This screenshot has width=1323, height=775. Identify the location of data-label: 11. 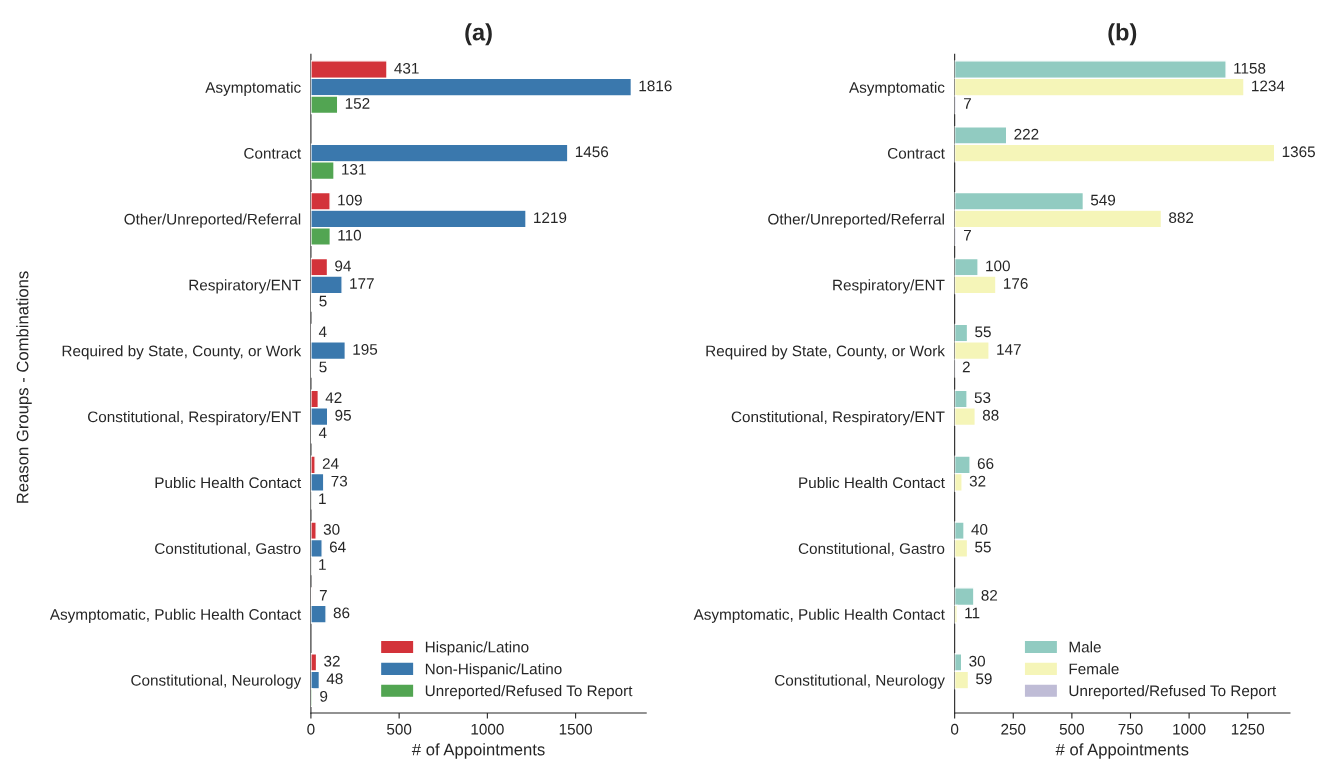
(972, 613).